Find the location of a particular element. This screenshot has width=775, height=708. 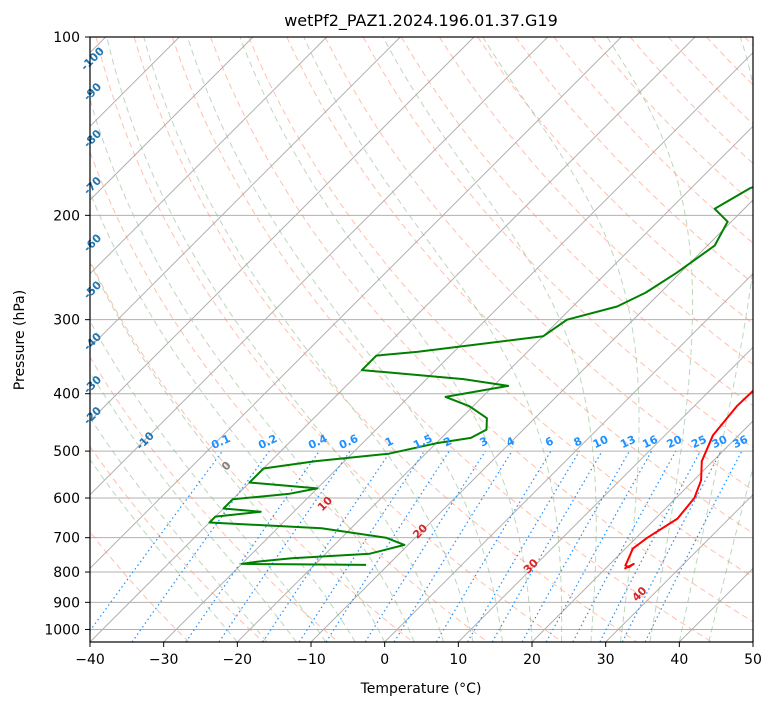

x-tick-label: −20 is located at coordinates (238, 660).